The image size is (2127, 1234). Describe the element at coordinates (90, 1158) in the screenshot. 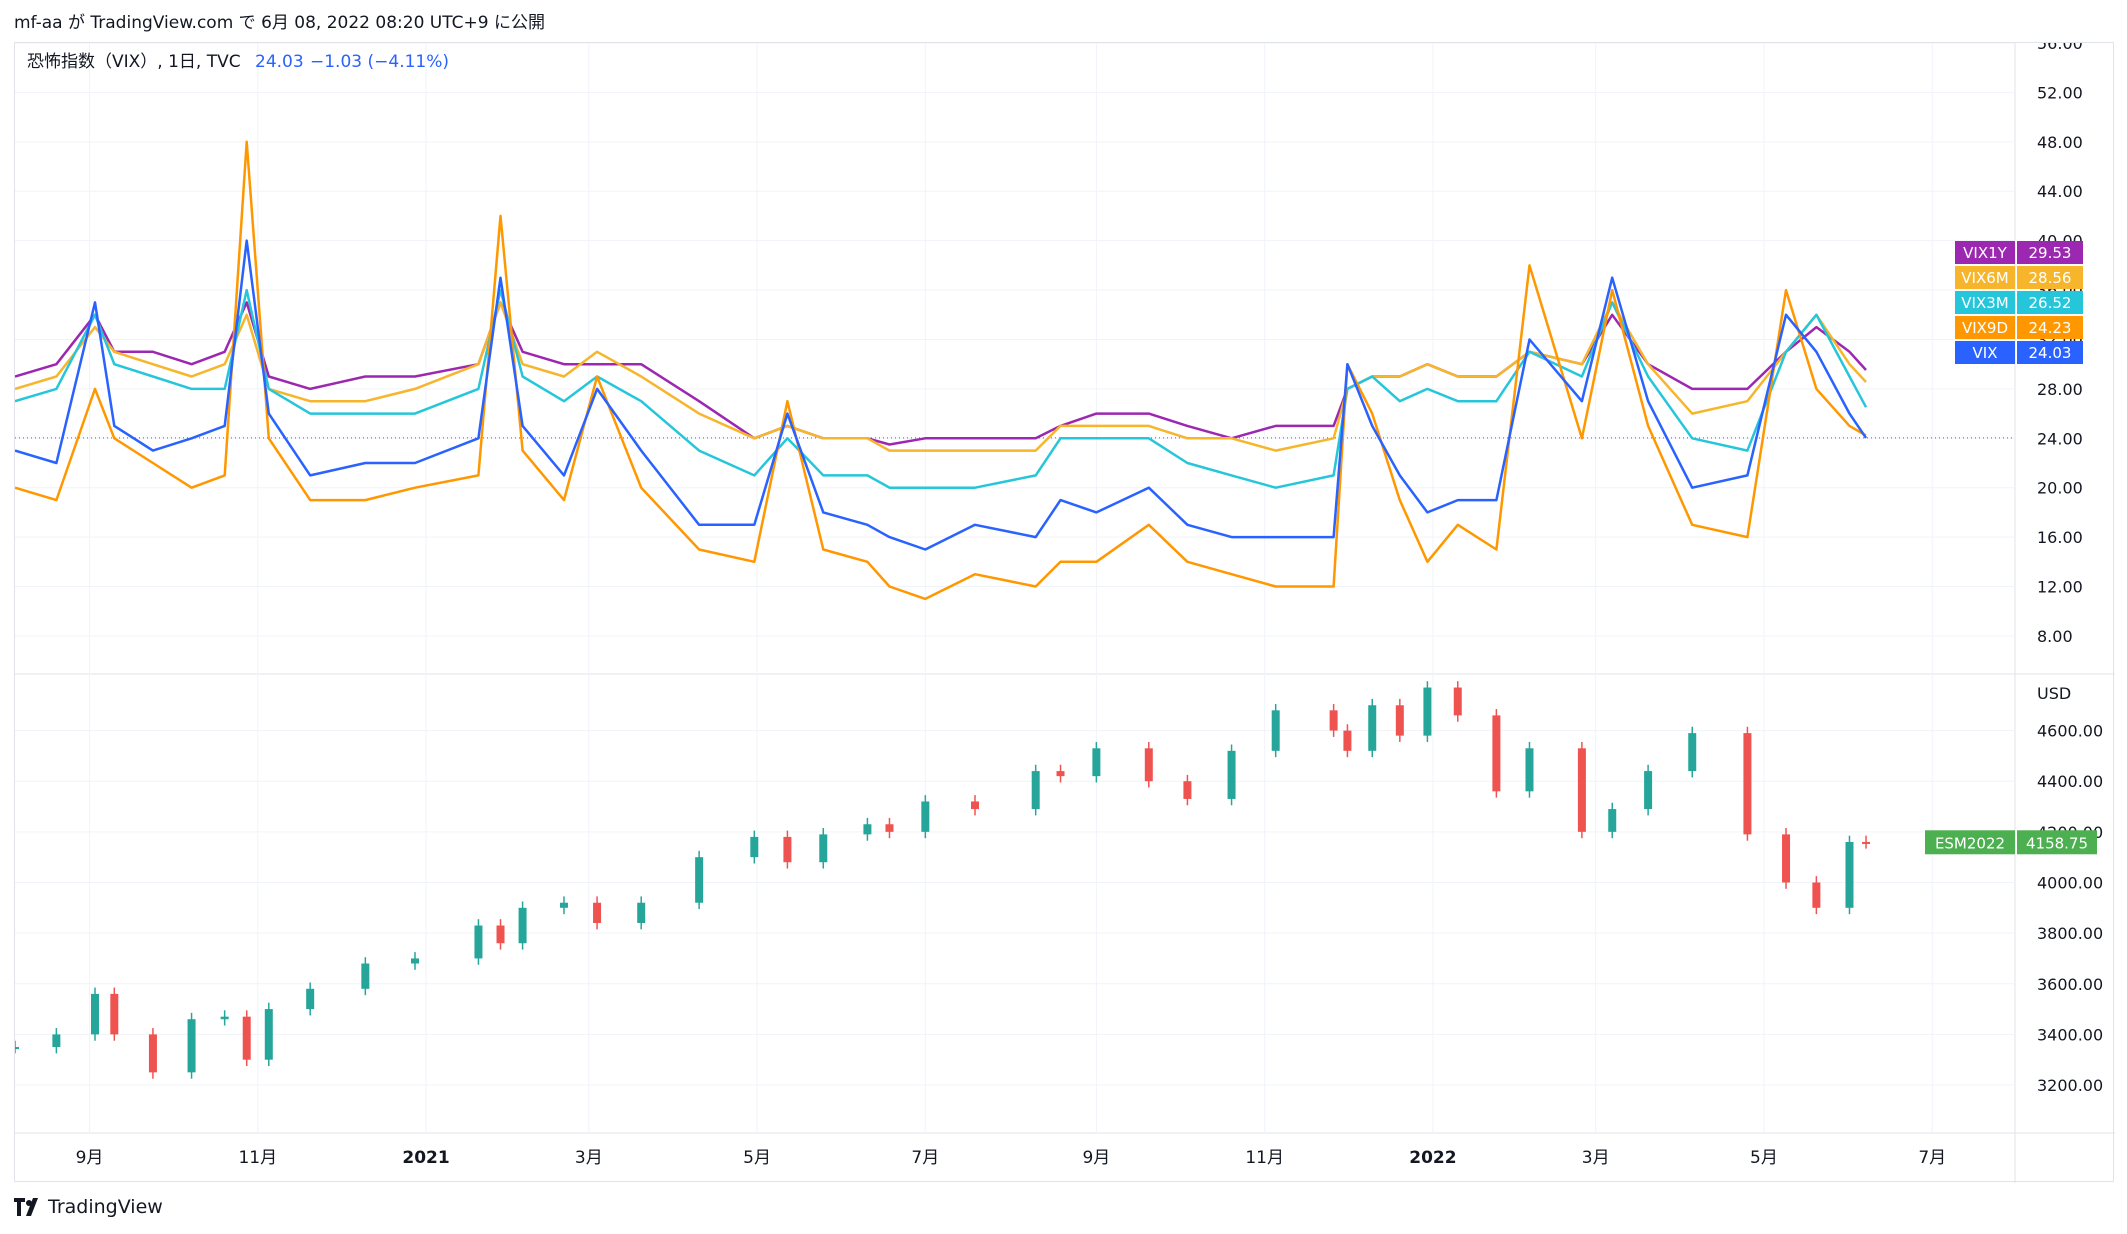

I see `x-tick-label: 9月` at that location.